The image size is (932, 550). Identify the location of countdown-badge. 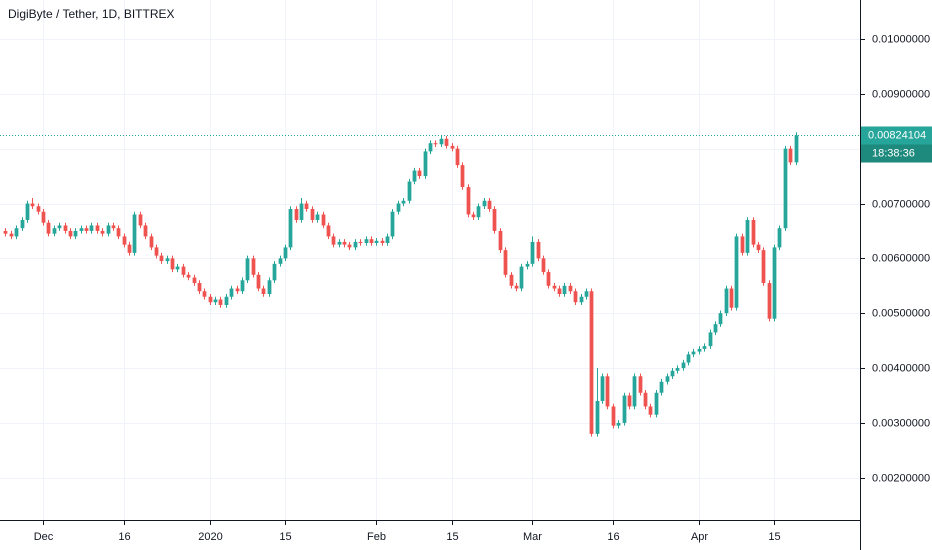
(896, 153).